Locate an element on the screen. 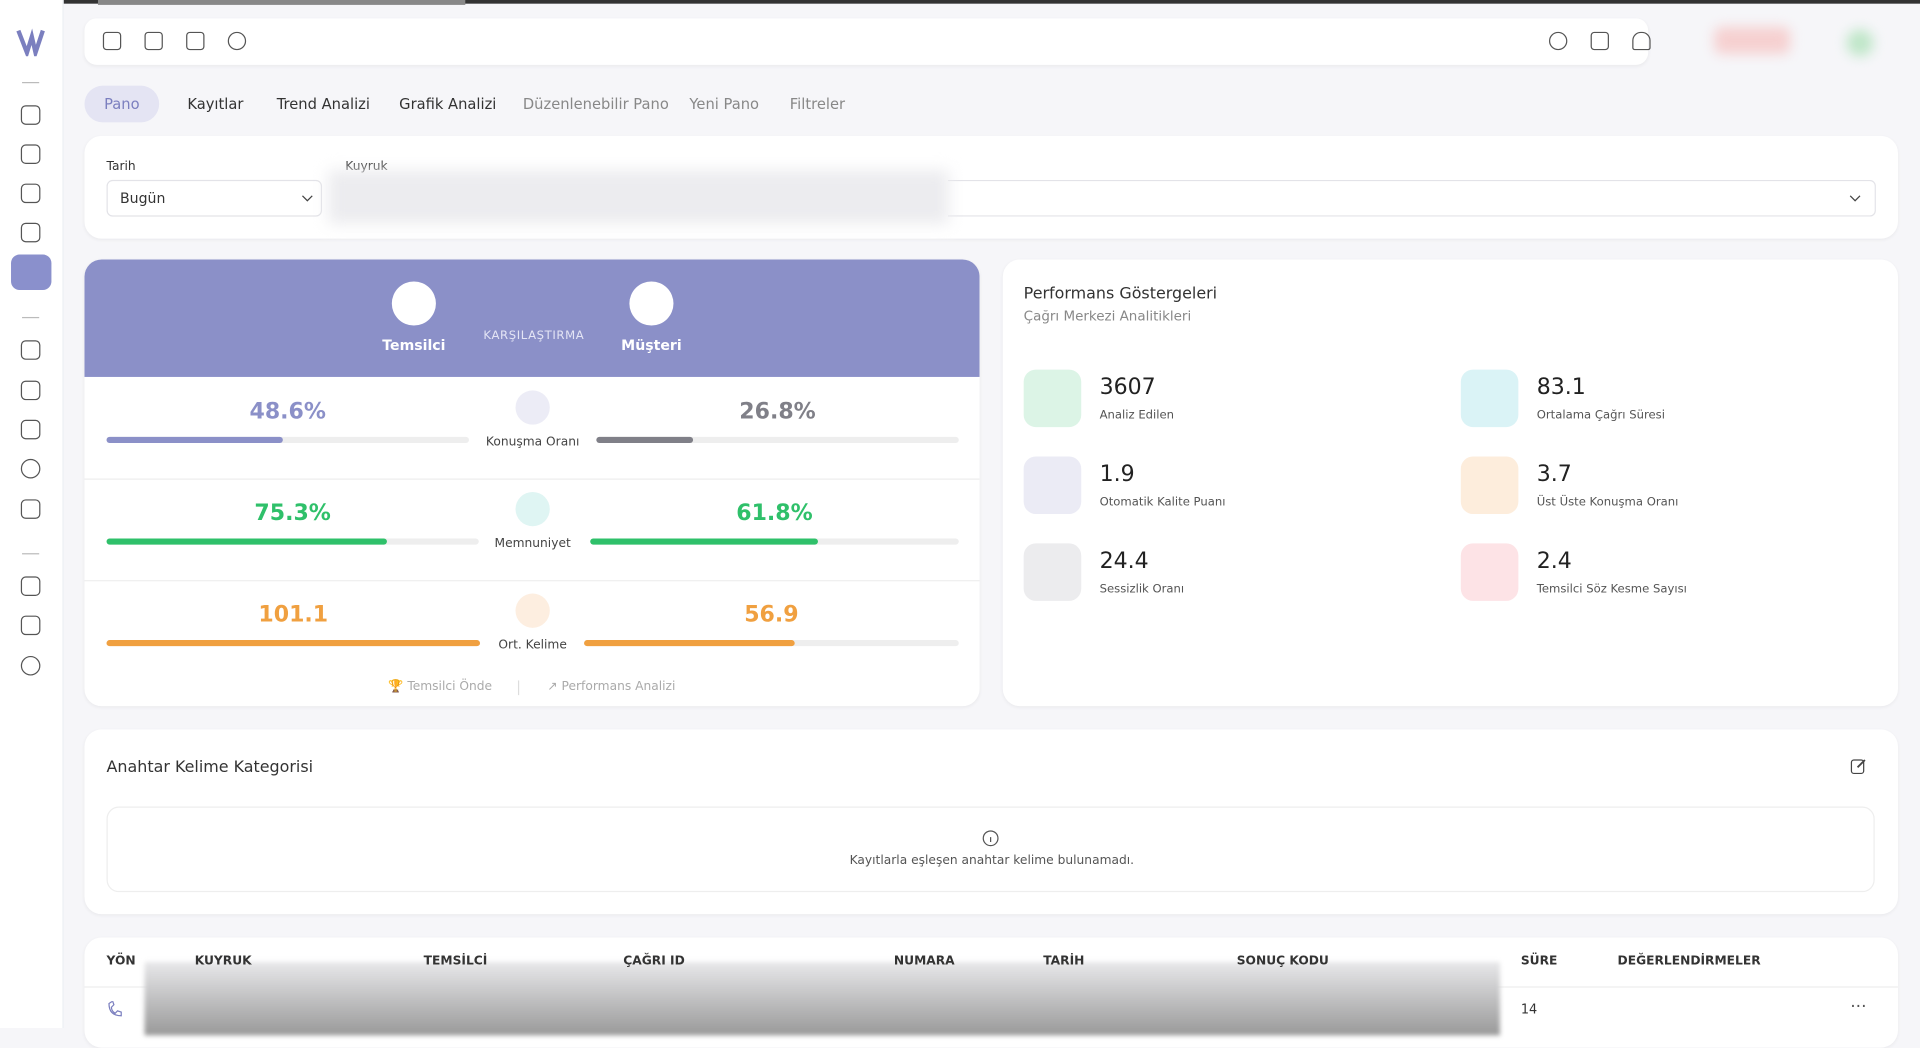 Image resolution: width=1920 pixels, height=1048 pixels. separator is located at coordinates (31, 317).